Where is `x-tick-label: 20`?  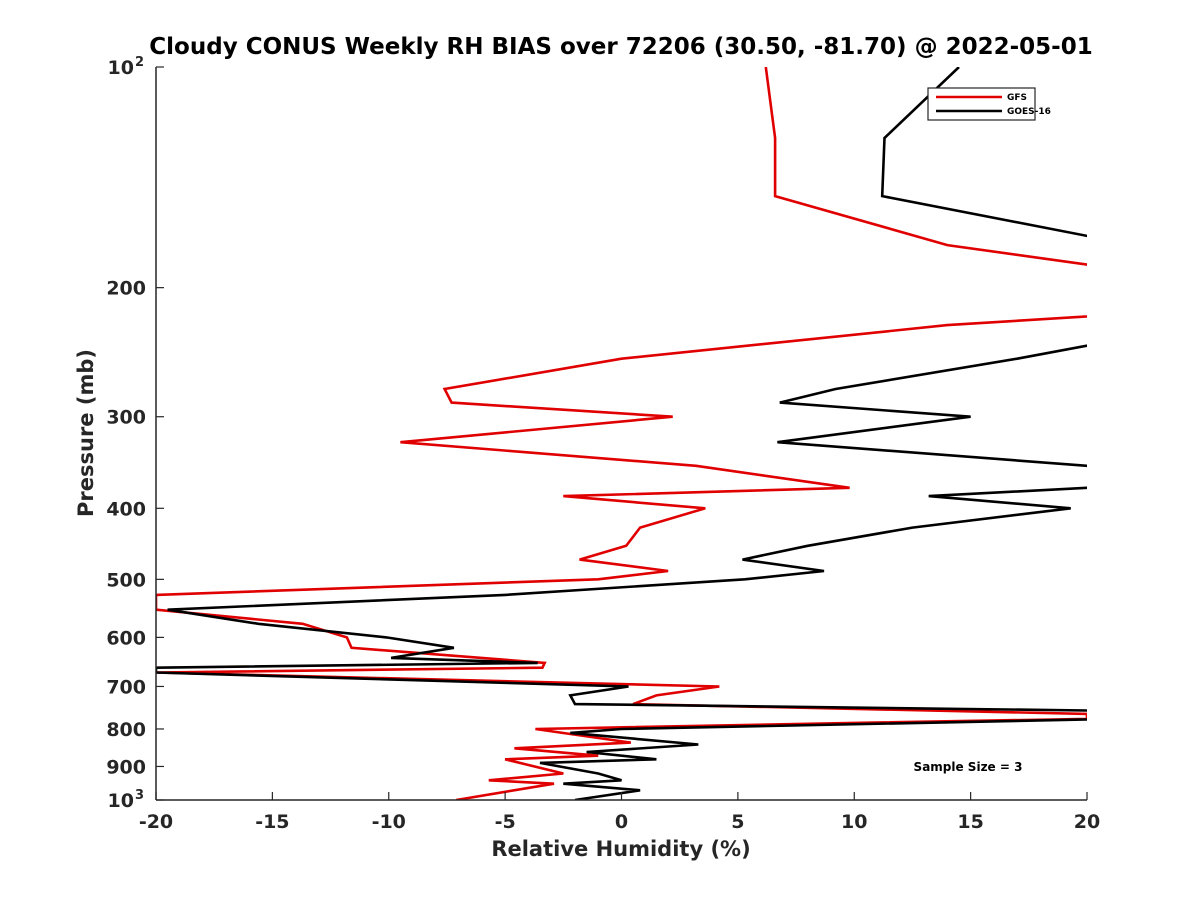
x-tick-label: 20 is located at coordinates (1087, 822).